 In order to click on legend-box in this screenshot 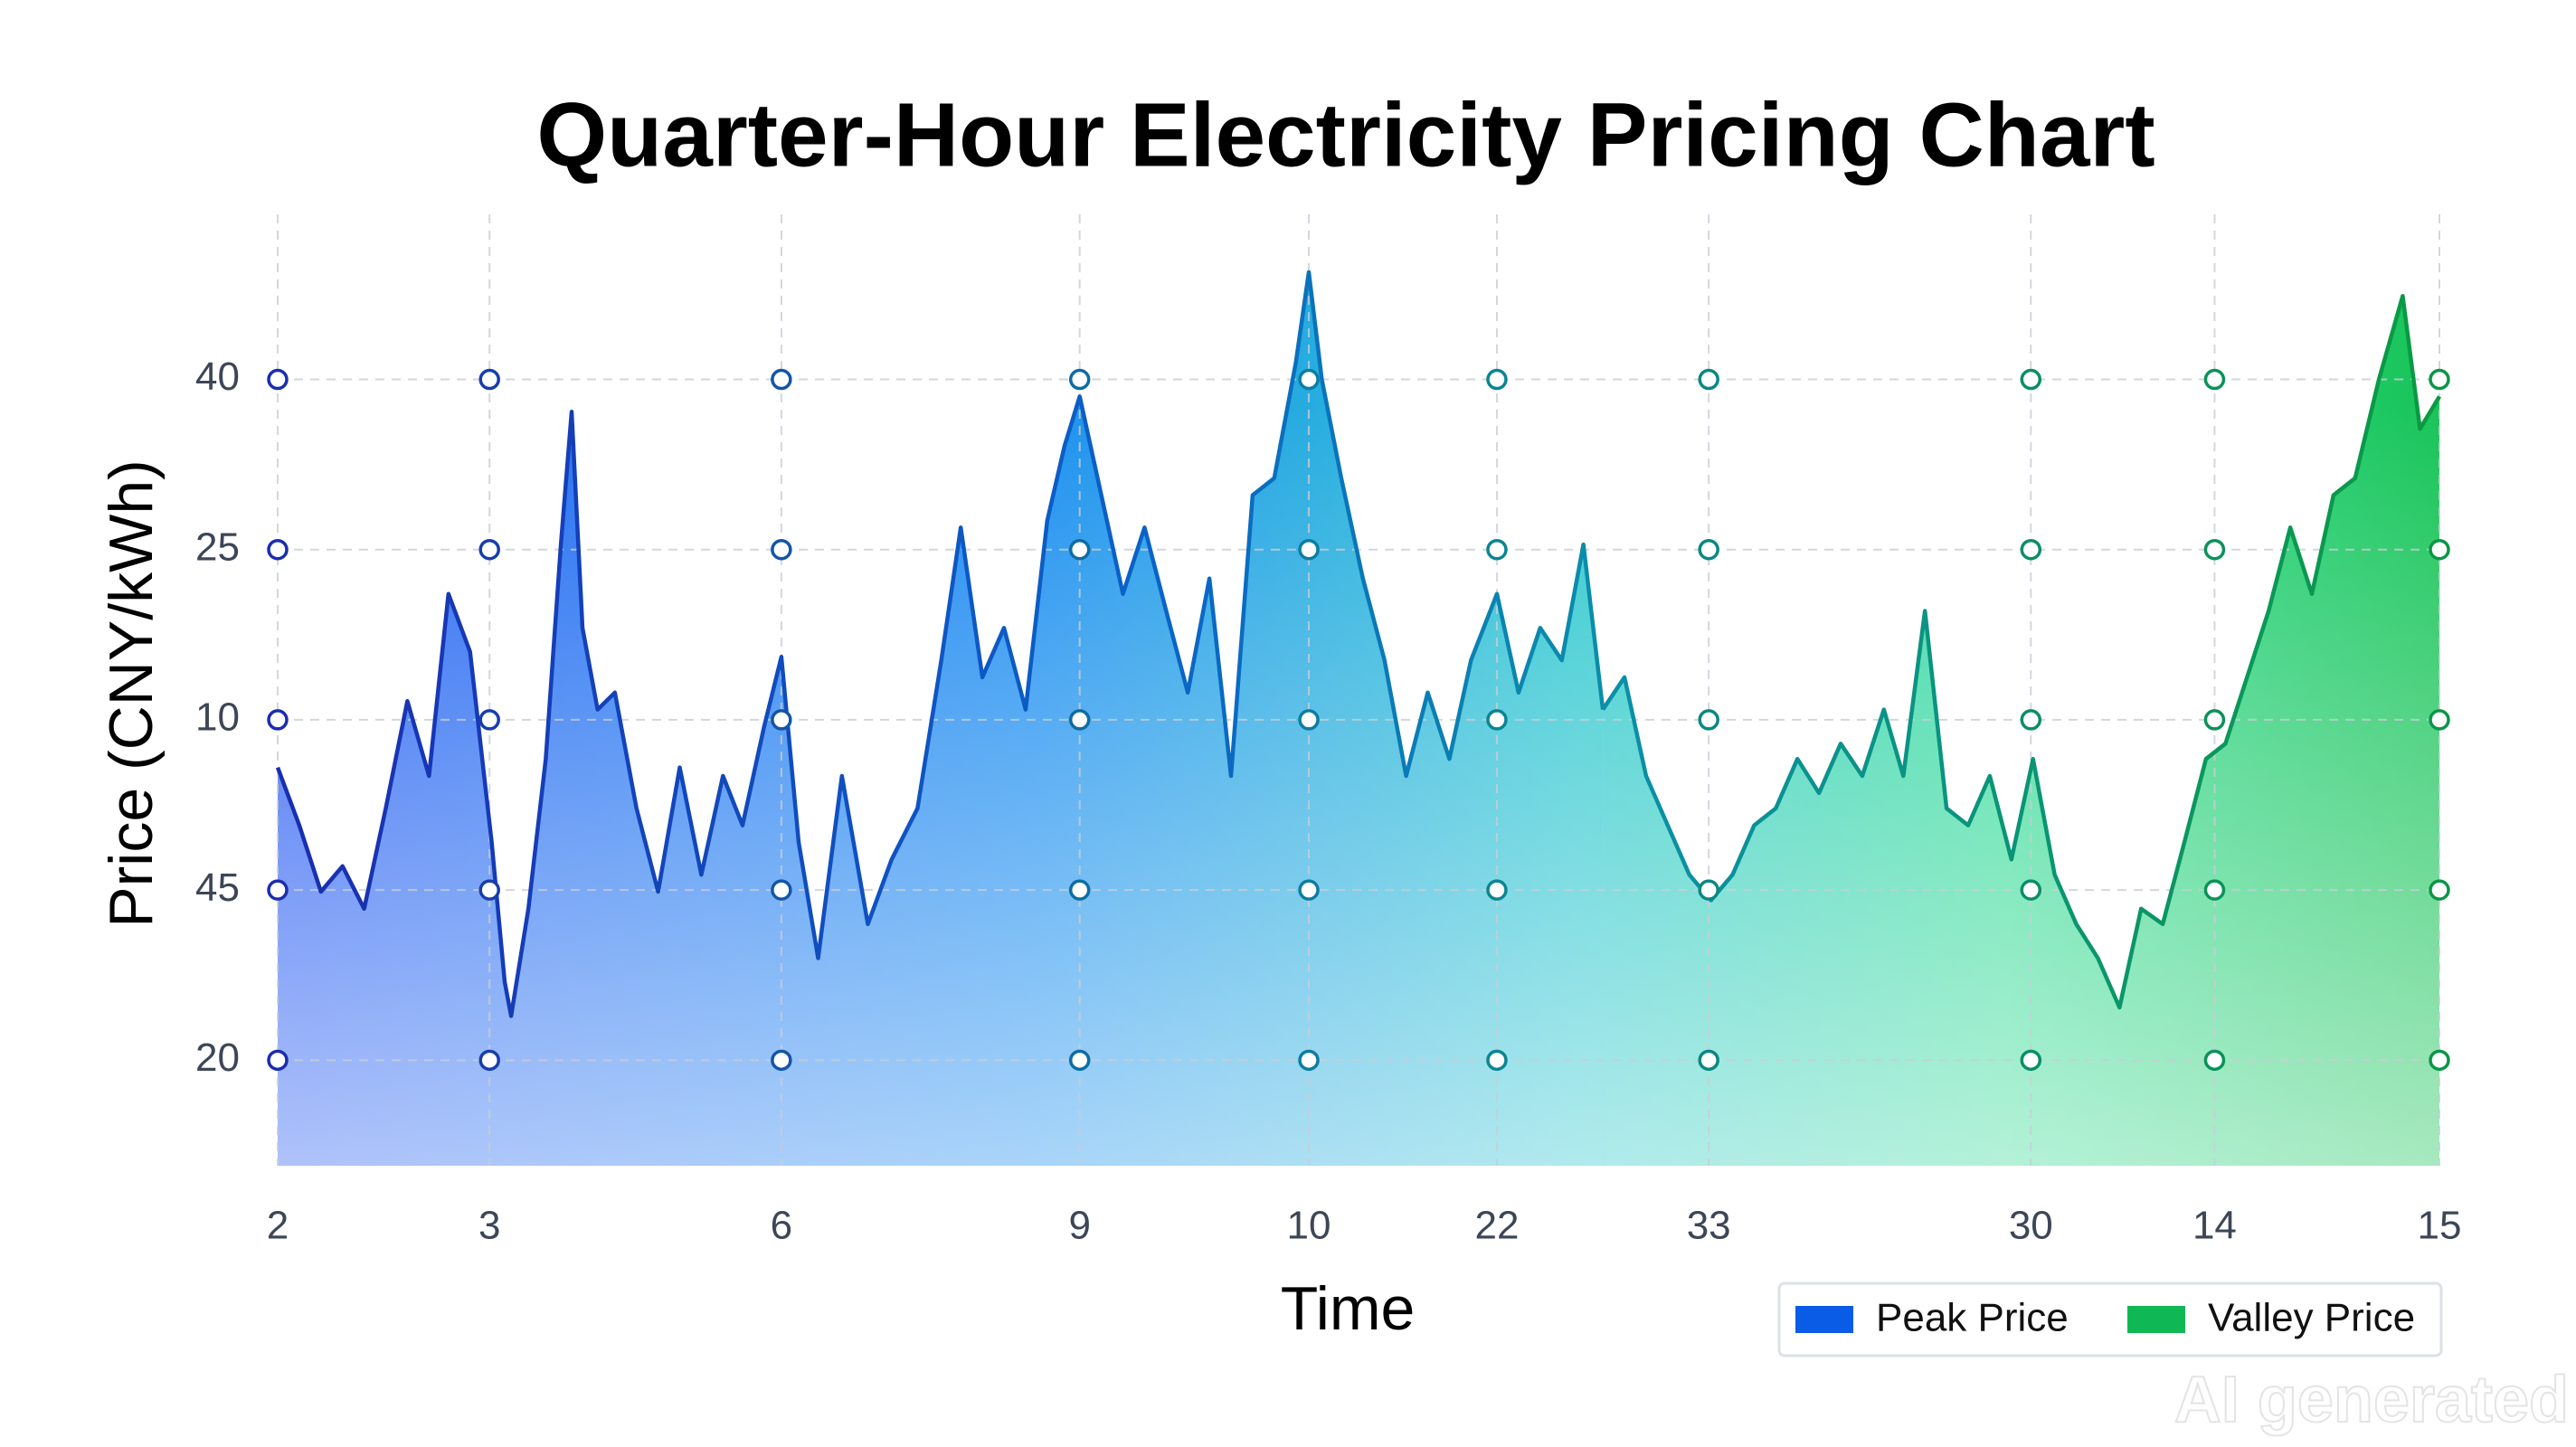, I will do `click(2110, 1319)`.